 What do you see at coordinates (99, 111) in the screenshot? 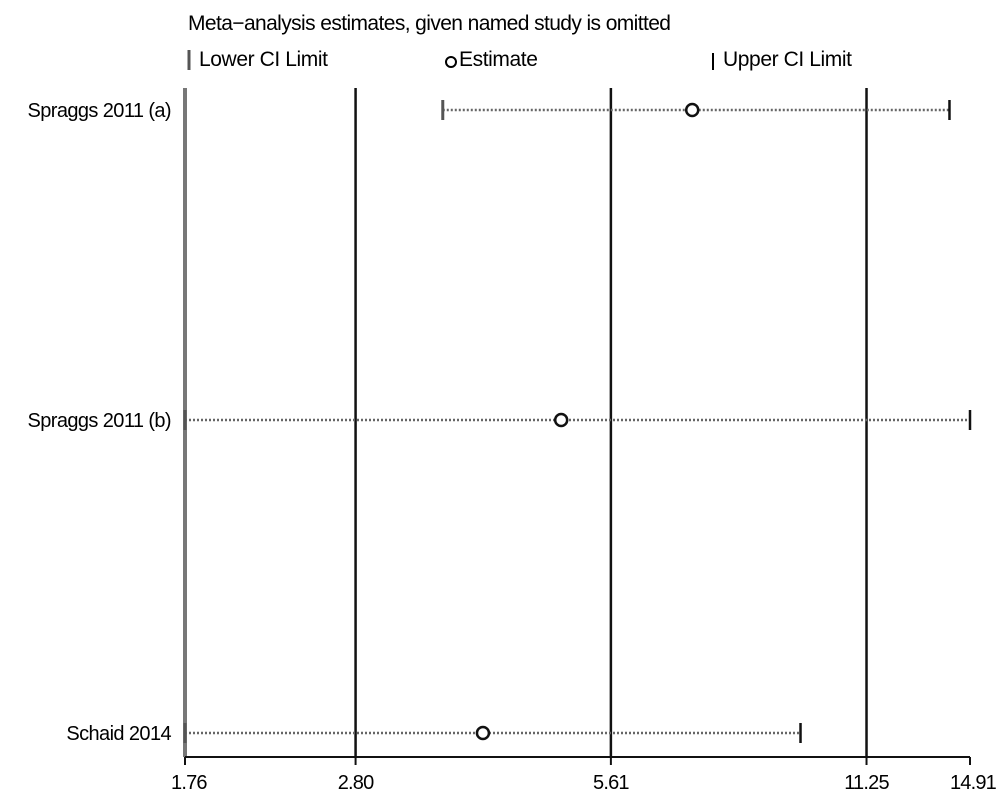
I see `study-label: Spraggs 2011 (a)` at bounding box center [99, 111].